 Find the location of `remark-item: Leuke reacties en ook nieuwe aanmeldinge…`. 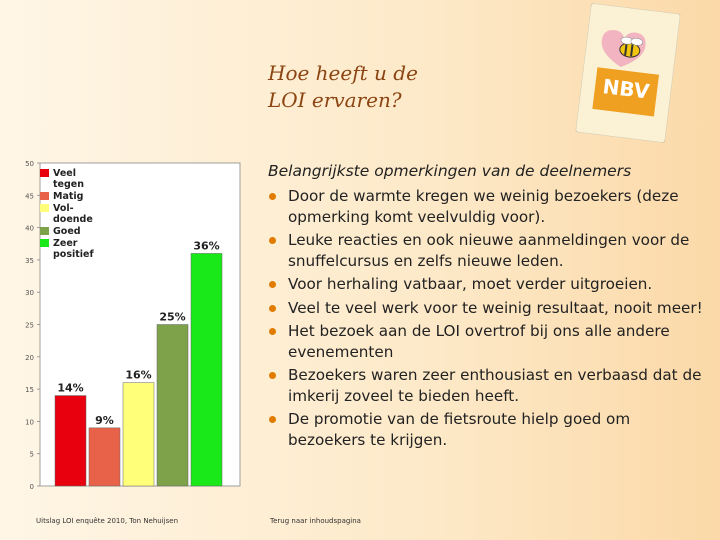

remark-item: Leuke reacties en ook nieuwe aanmeldinge… is located at coordinates (488, 250).